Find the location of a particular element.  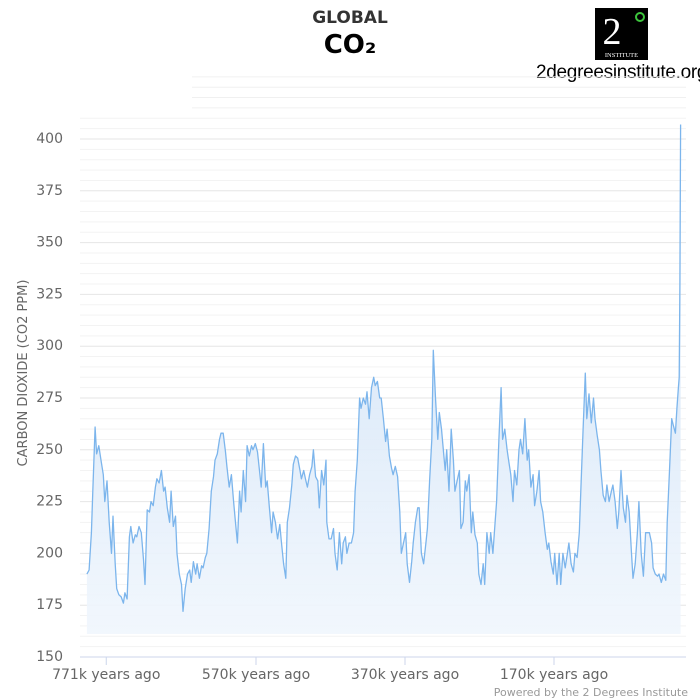

site-url: 2degreesinstitute.org is located at coordinates (618, 72).